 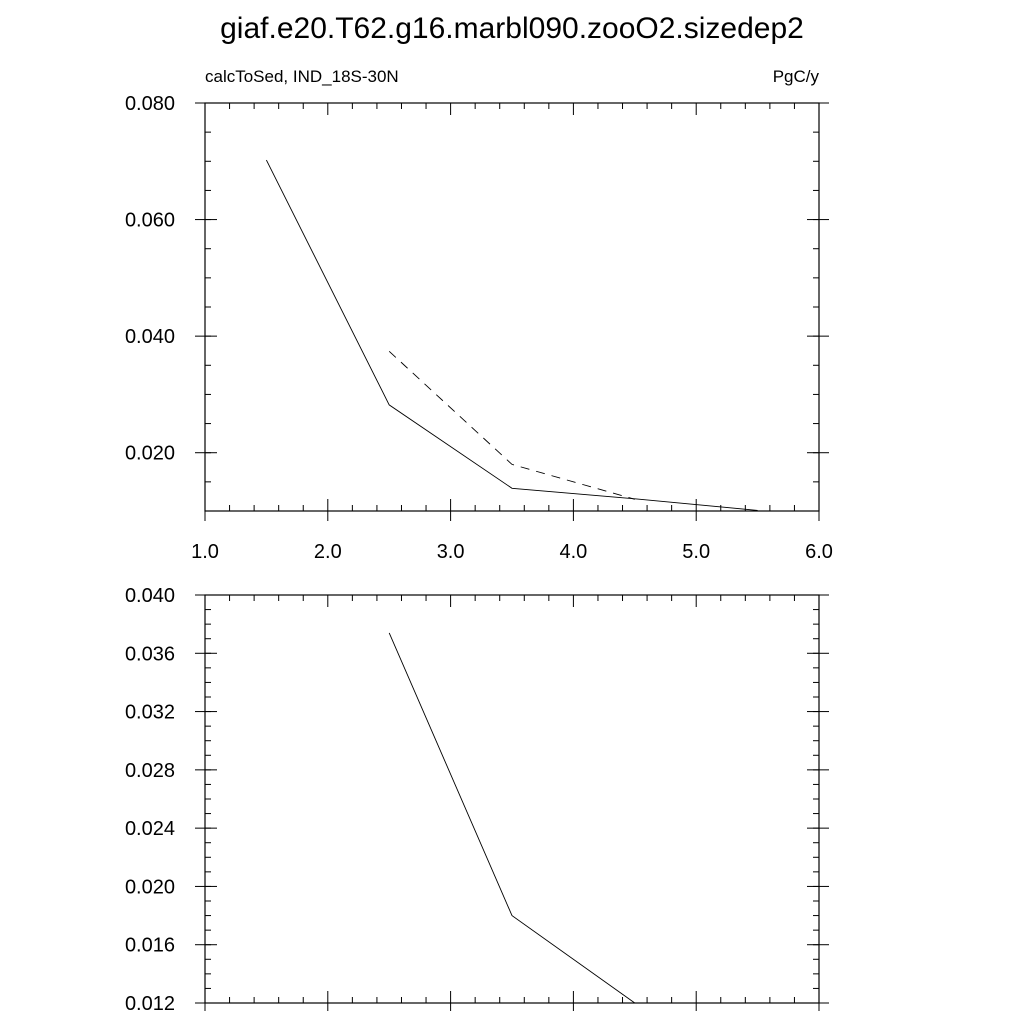 I want to click on bottom-y-tick-label: 0.036, so click(x=150, y=654).